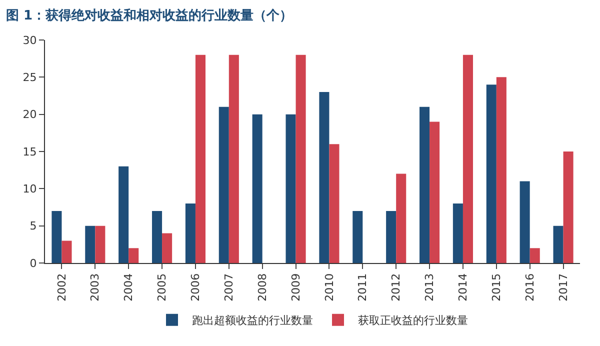 This screenshot has width=600, height=346. What do you see at coordinates (162, 287) in the screenshot?
I see `x-tick-label: 2005` at bounding box center [162, 287].